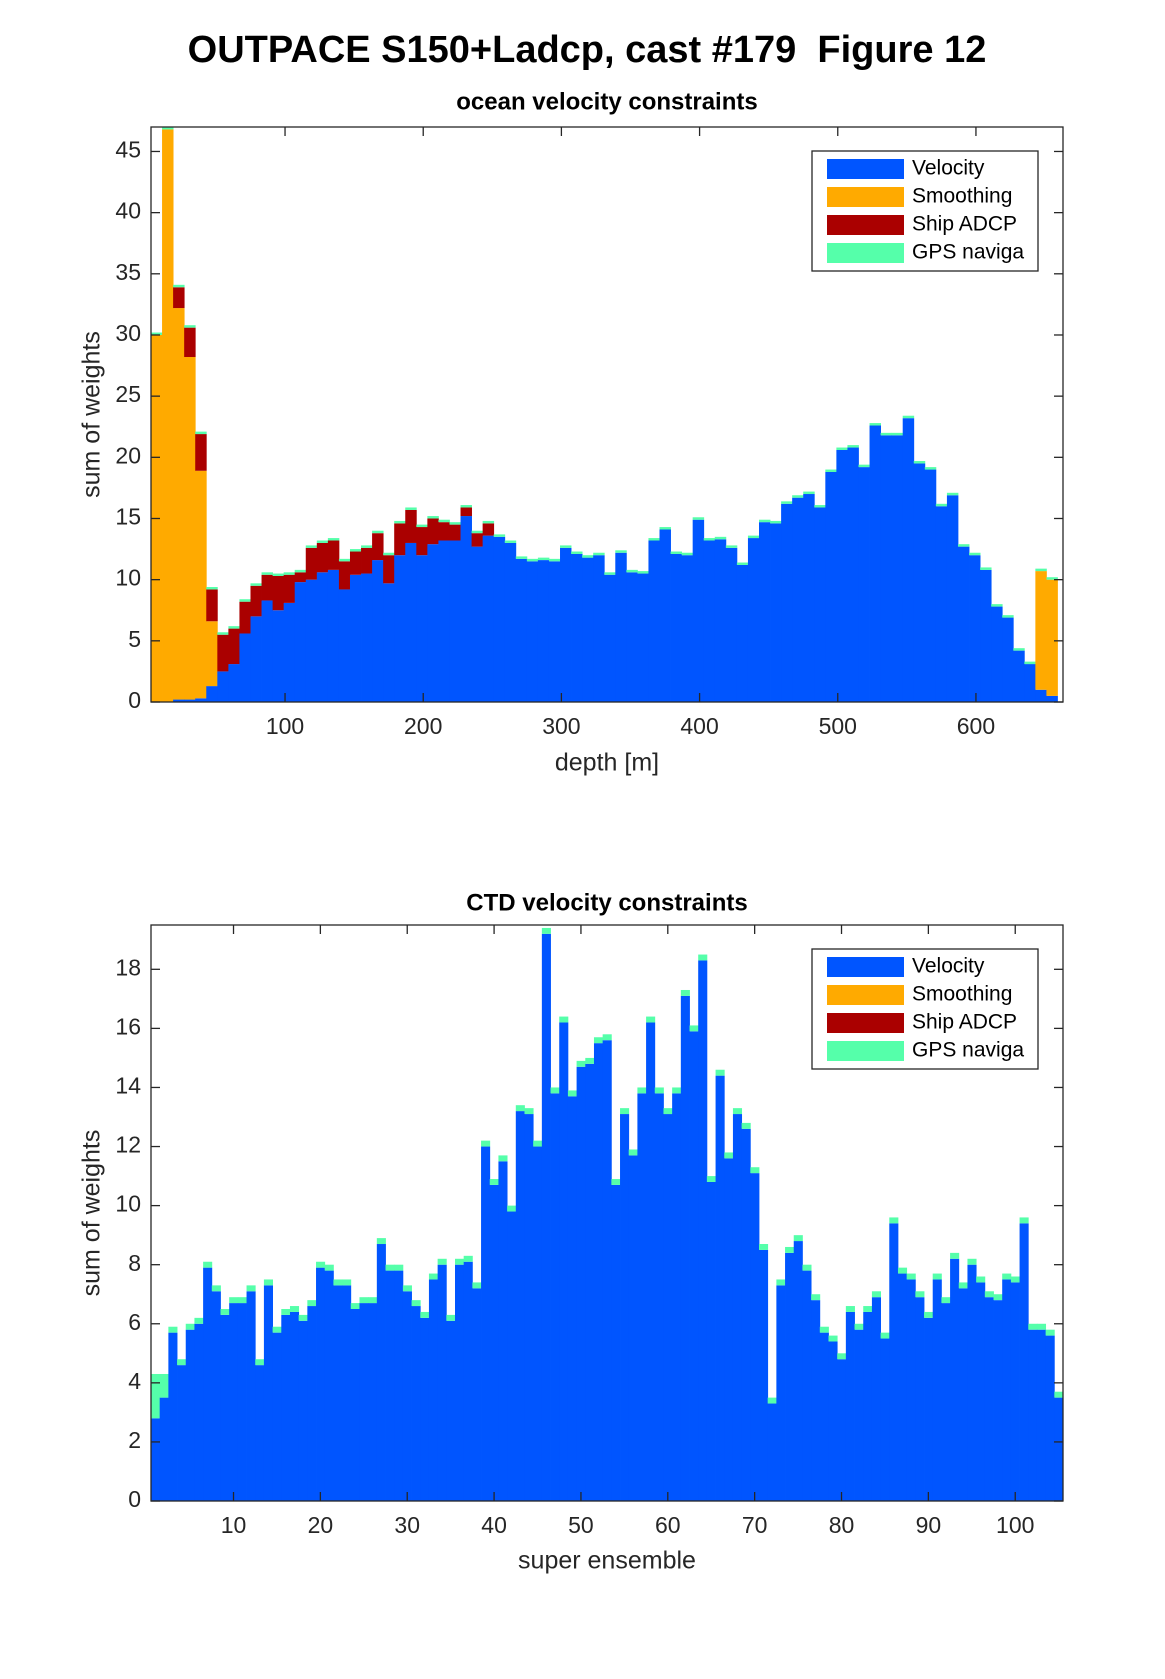 The image size is (1165, 1679). I want to click on legend-label: GPS naviga, so click(968, 252).